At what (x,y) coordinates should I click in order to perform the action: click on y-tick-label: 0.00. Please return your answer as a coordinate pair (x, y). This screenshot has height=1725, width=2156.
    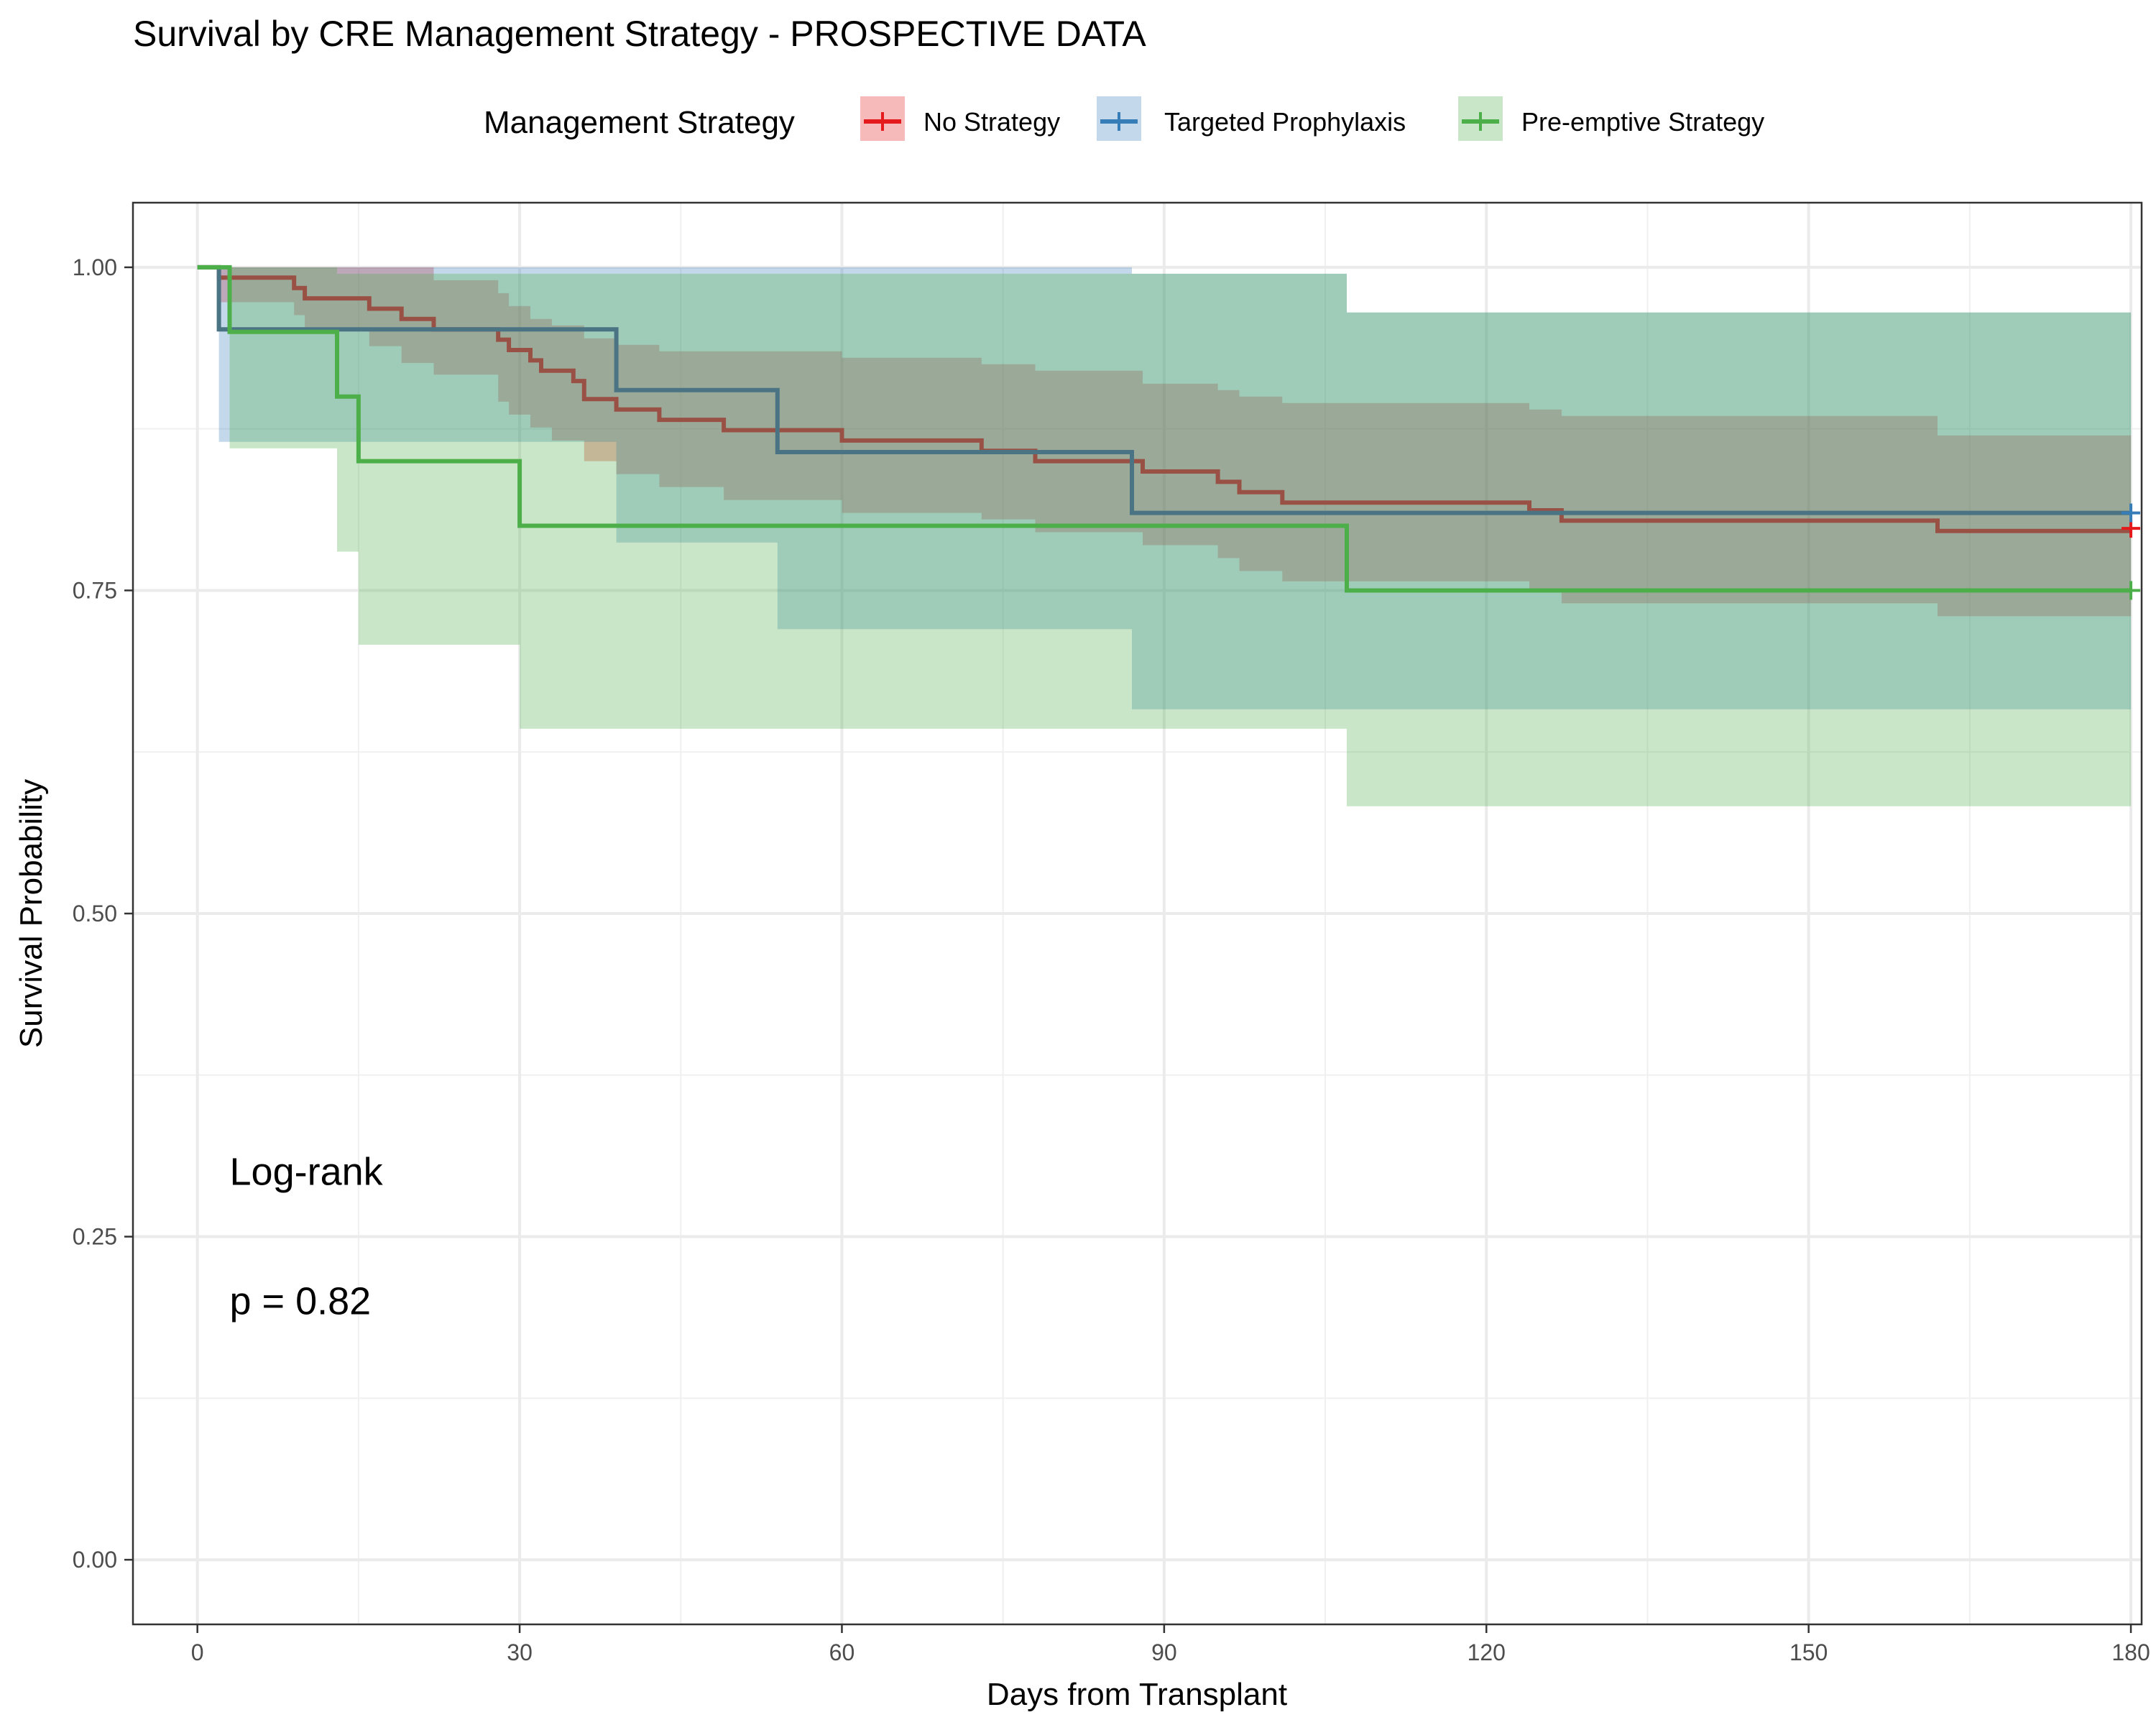
    Looking at the image, I should click on (95, 1560).